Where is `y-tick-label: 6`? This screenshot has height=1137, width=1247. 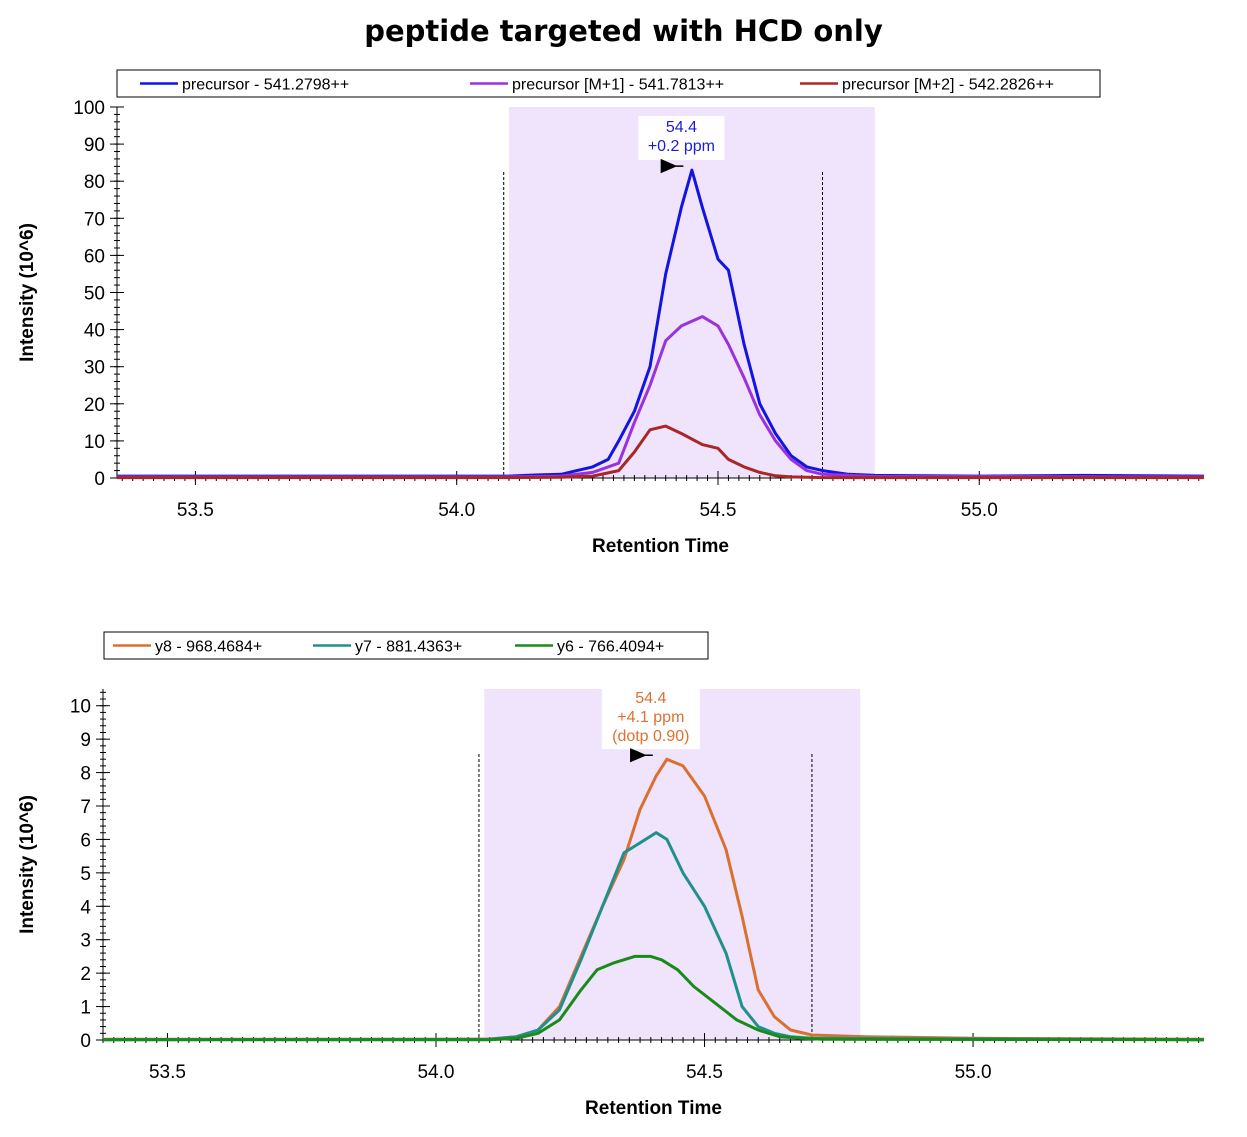 y-tick-label: 6 is located at coordinates (85, 840).